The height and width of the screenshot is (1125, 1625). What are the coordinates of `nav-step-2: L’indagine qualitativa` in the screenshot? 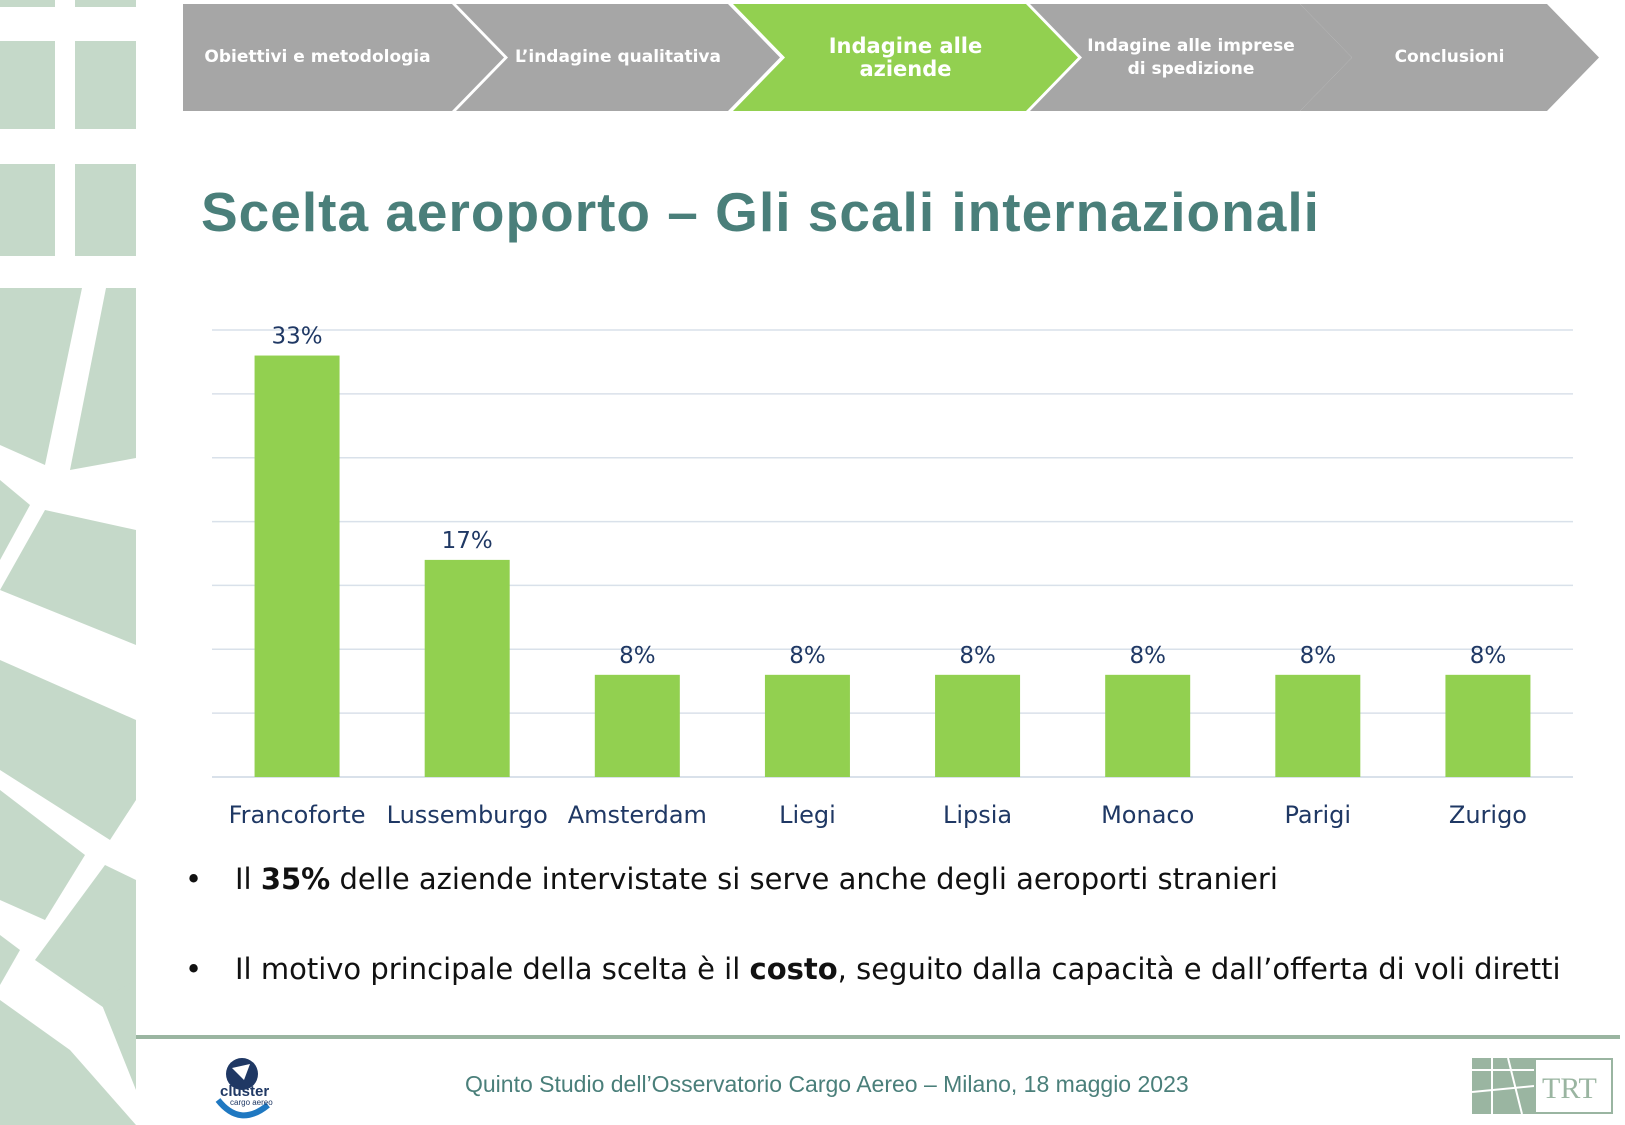 It's located at (618, 57).